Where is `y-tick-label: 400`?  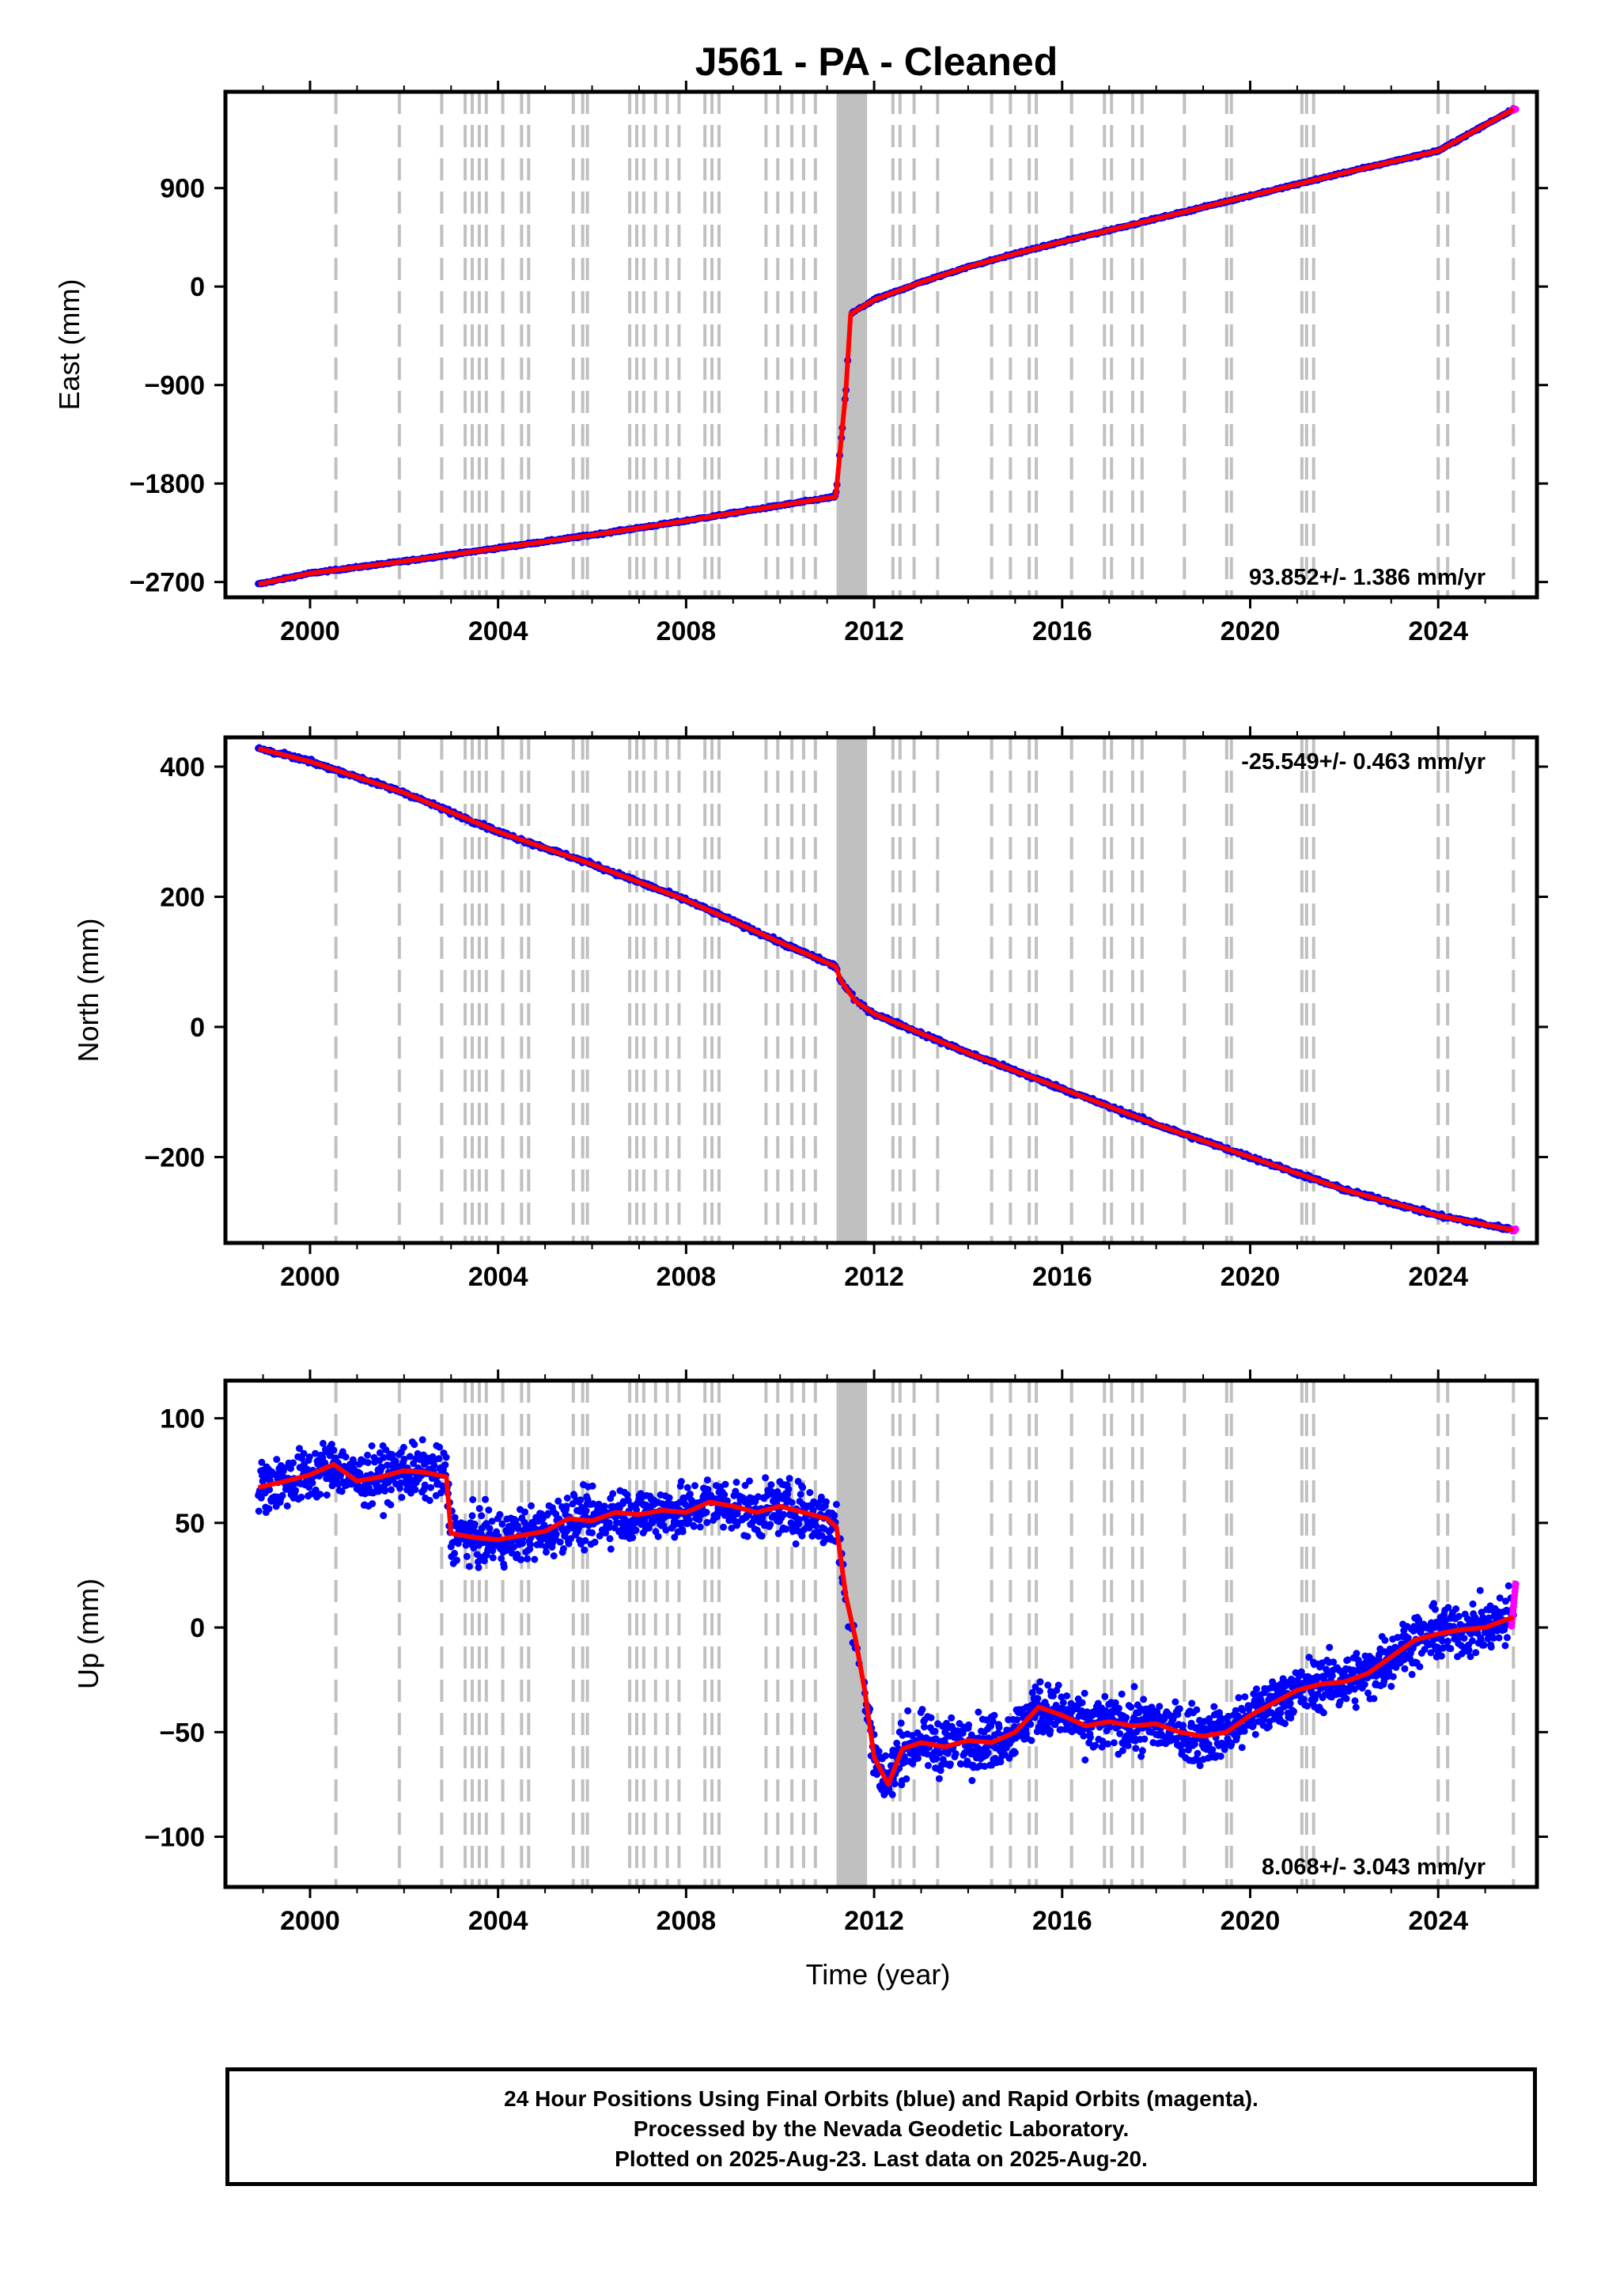
y-tick-label: 400 is located at coordinates (183, 767).